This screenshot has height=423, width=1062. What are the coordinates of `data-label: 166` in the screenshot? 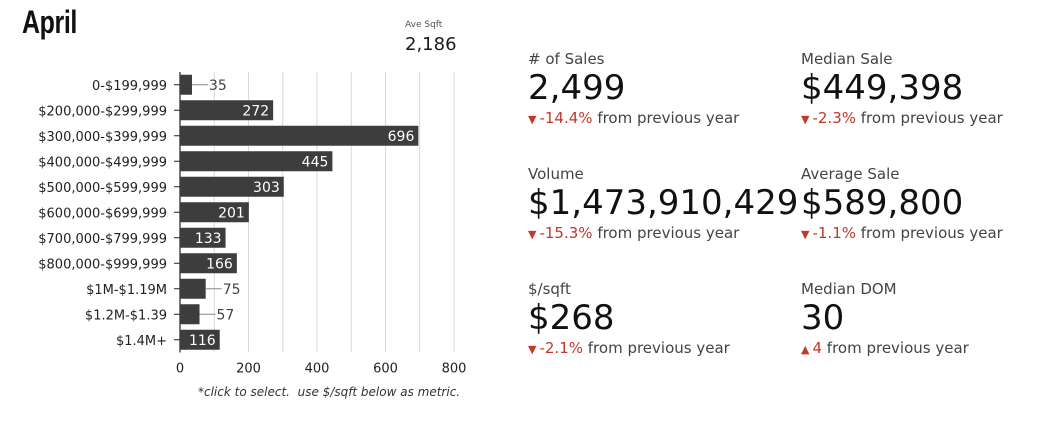 It's located at (219, 264).